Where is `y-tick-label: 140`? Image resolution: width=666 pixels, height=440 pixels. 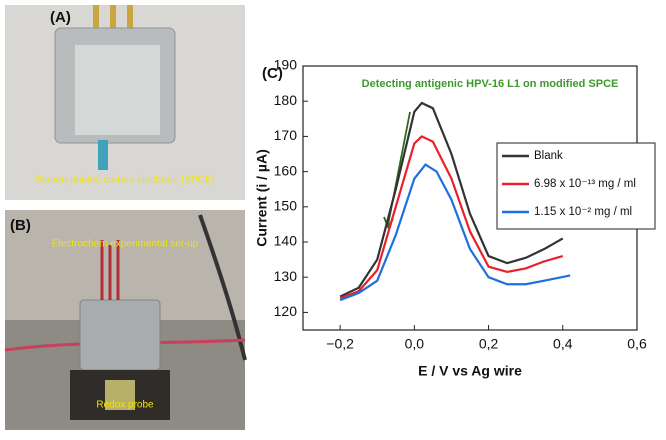 y-tick-label: 140 is located at coordinates (286, 241).